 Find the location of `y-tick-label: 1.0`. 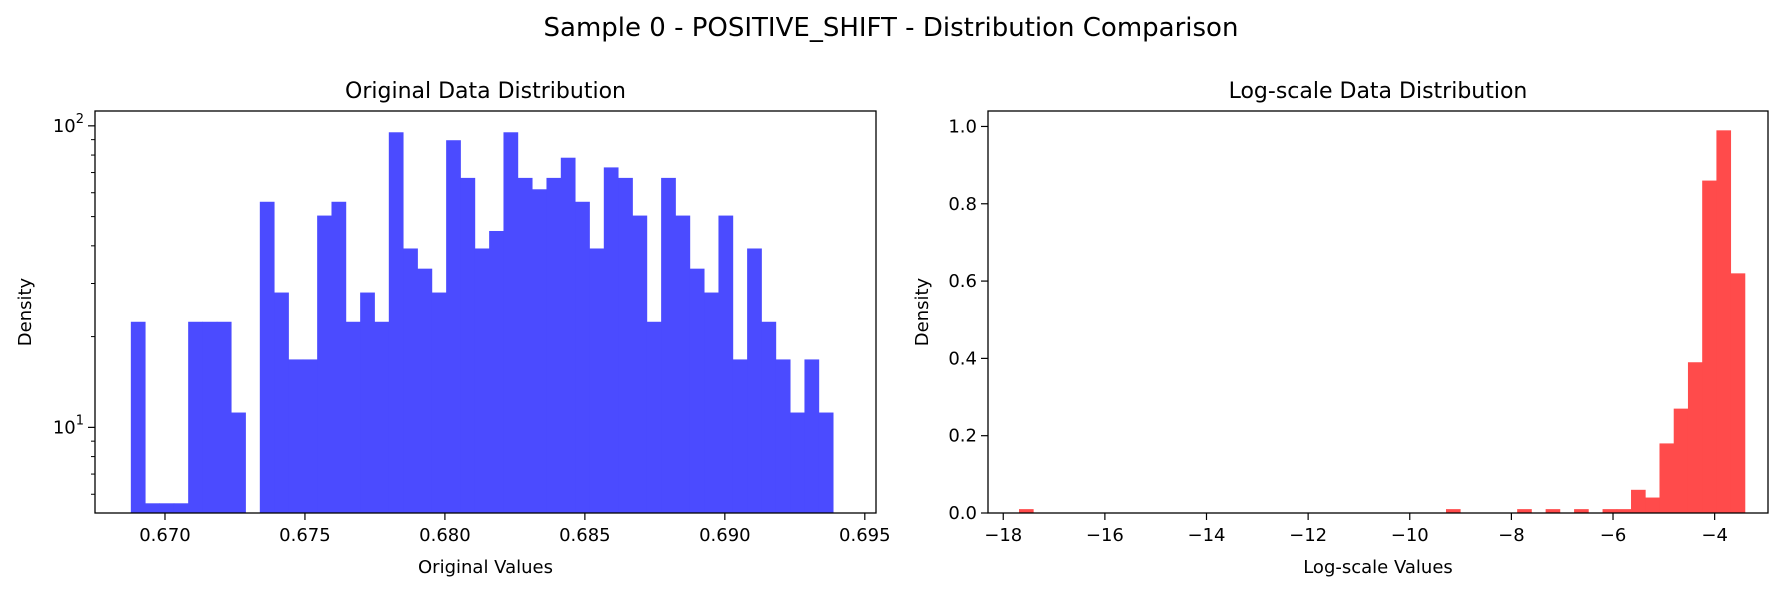

y-tick-label: 1.0 is located at coordinates (962, 126).